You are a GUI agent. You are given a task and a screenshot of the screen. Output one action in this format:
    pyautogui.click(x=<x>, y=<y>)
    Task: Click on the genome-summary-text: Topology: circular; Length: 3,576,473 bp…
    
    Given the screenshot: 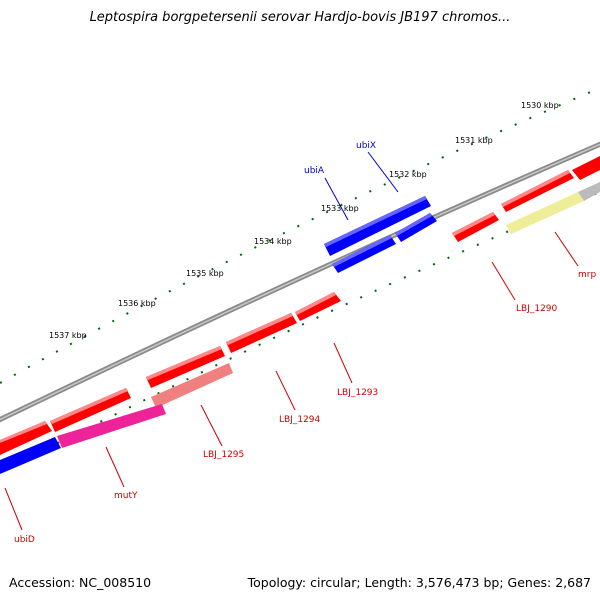 What is the action you would take?
    pyautogui.click(x=419, y=582)
    